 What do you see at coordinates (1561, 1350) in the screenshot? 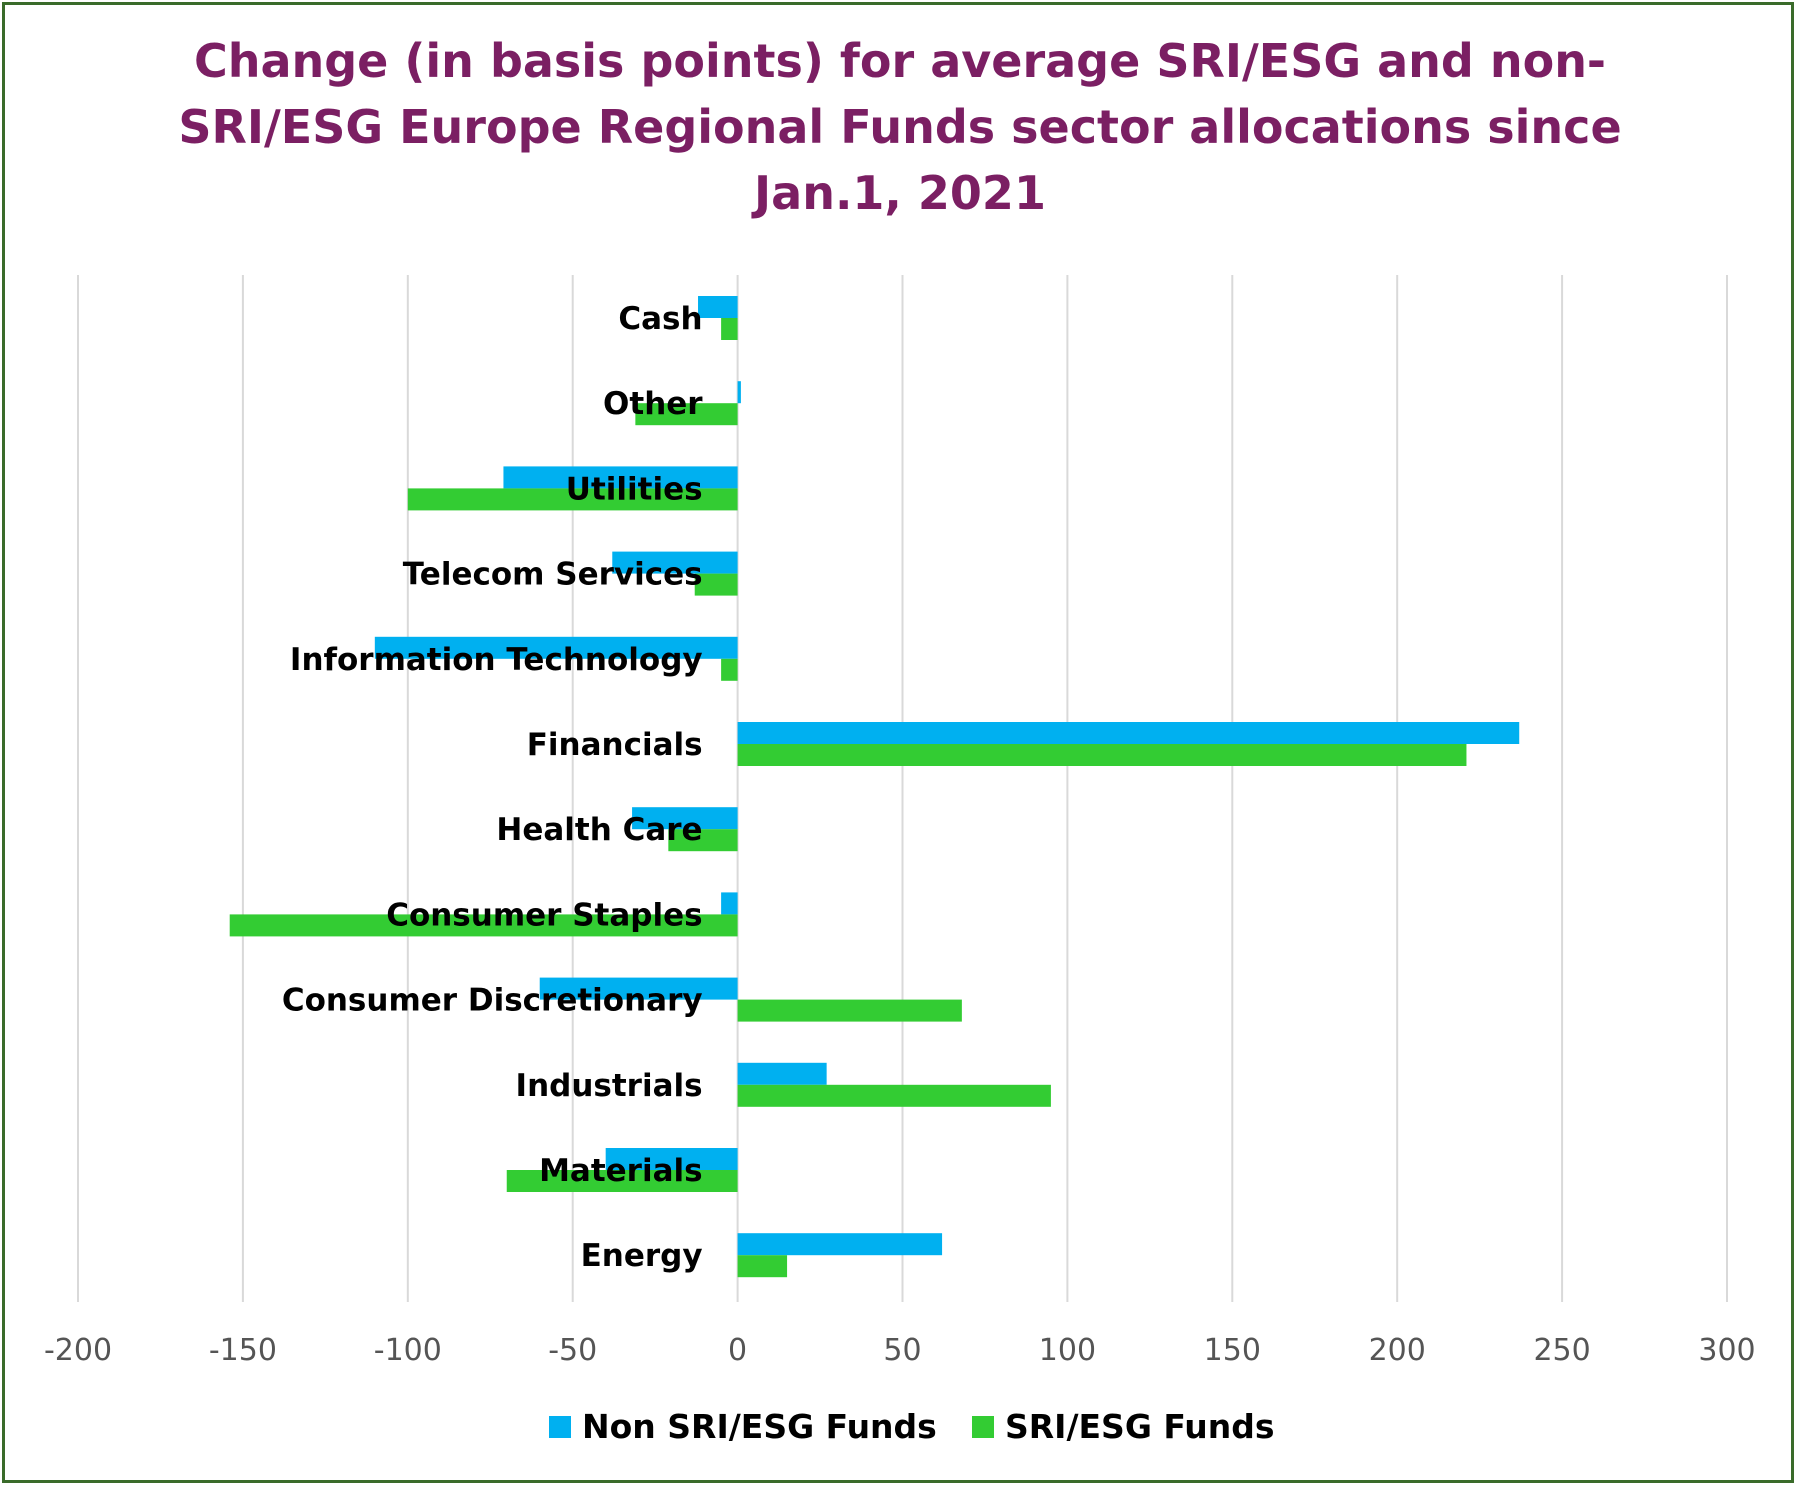
I see `x-tick-label: 250` at bounding box center [1561, 1350].